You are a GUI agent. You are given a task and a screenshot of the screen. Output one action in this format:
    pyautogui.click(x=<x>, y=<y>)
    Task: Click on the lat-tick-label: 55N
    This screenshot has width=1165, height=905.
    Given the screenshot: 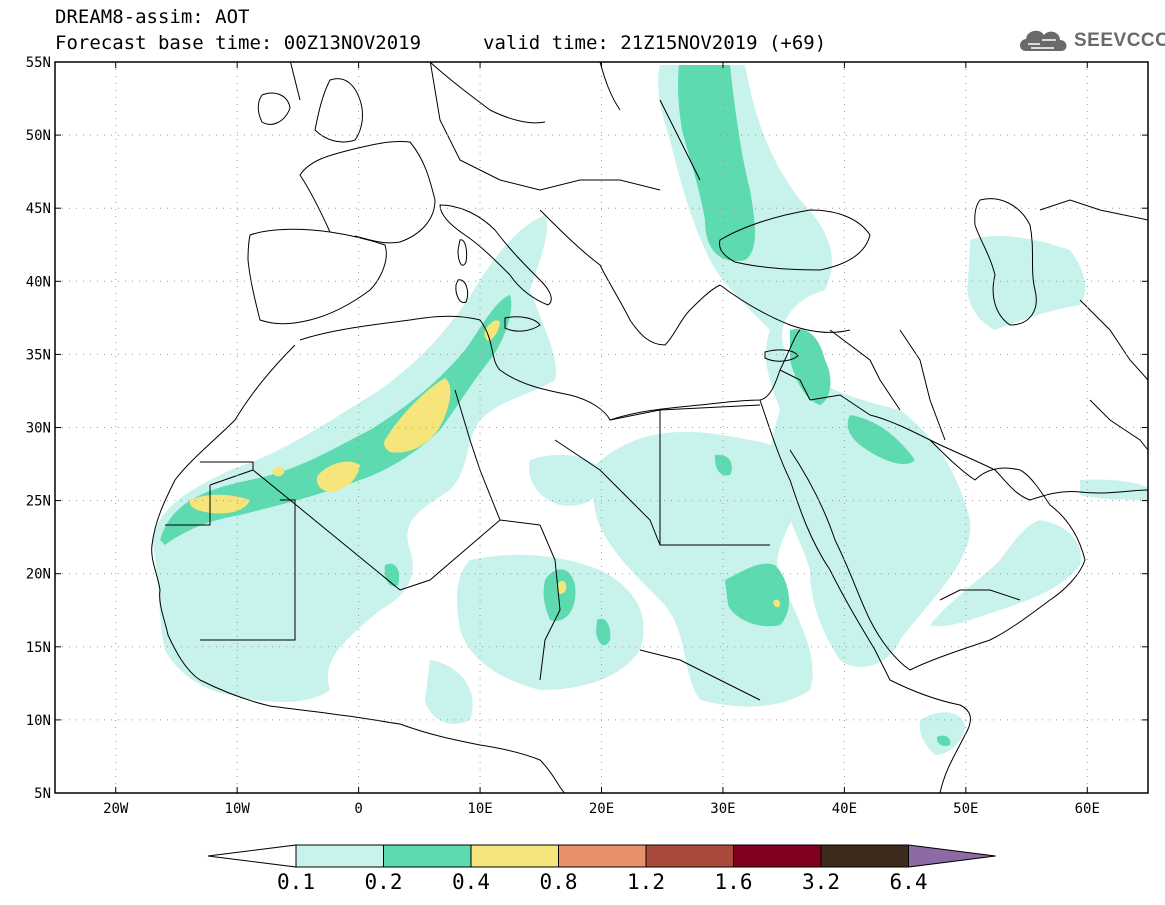 What is the action you would take?
    pyautogui.click(x=38, y=63)
    